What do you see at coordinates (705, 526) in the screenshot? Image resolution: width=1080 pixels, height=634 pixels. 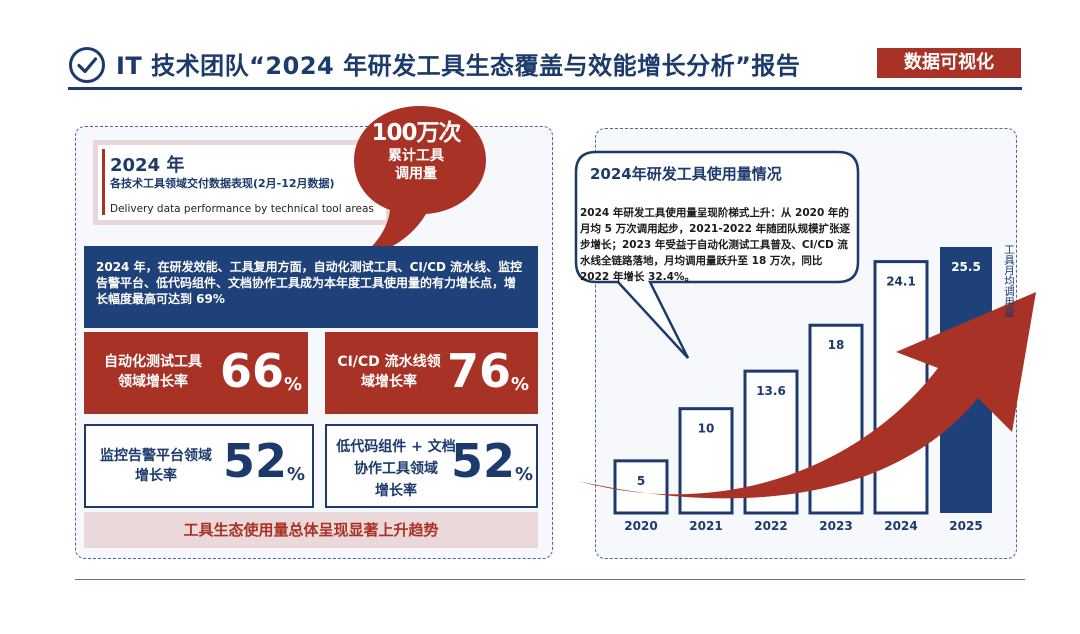 I see `x-tick-label: 2021` at bounding box center [705, 526].